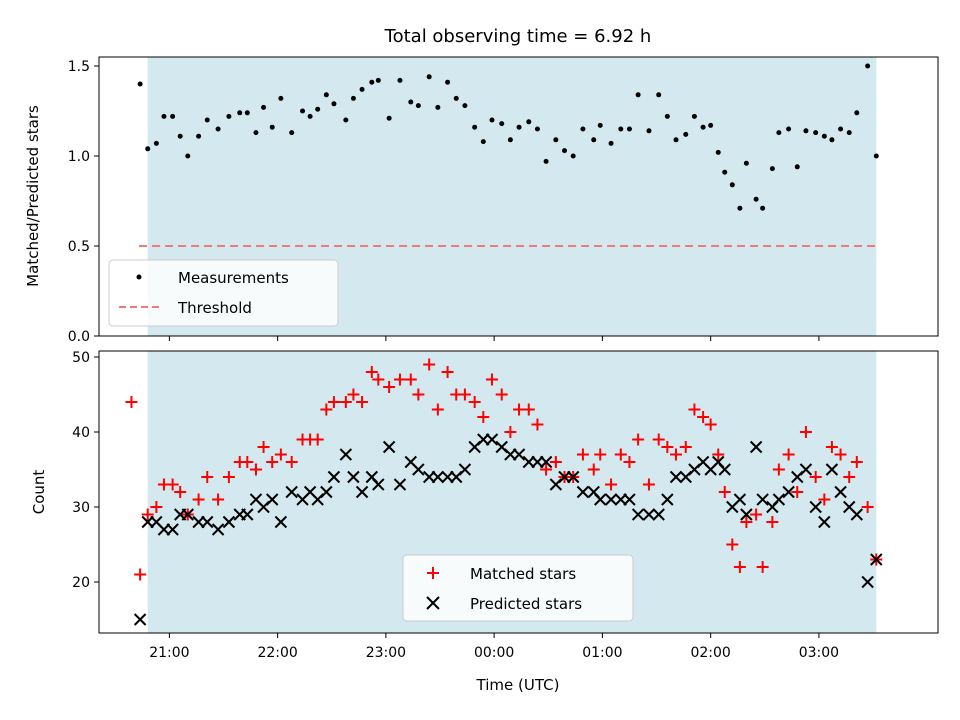 The width and height of the screenshot is (960, 720). What do you see at coordinates (518, 36) in the screenshot?
I see `chart-title: Total observing time = 6.92 h` at bounding box center [518, 36].